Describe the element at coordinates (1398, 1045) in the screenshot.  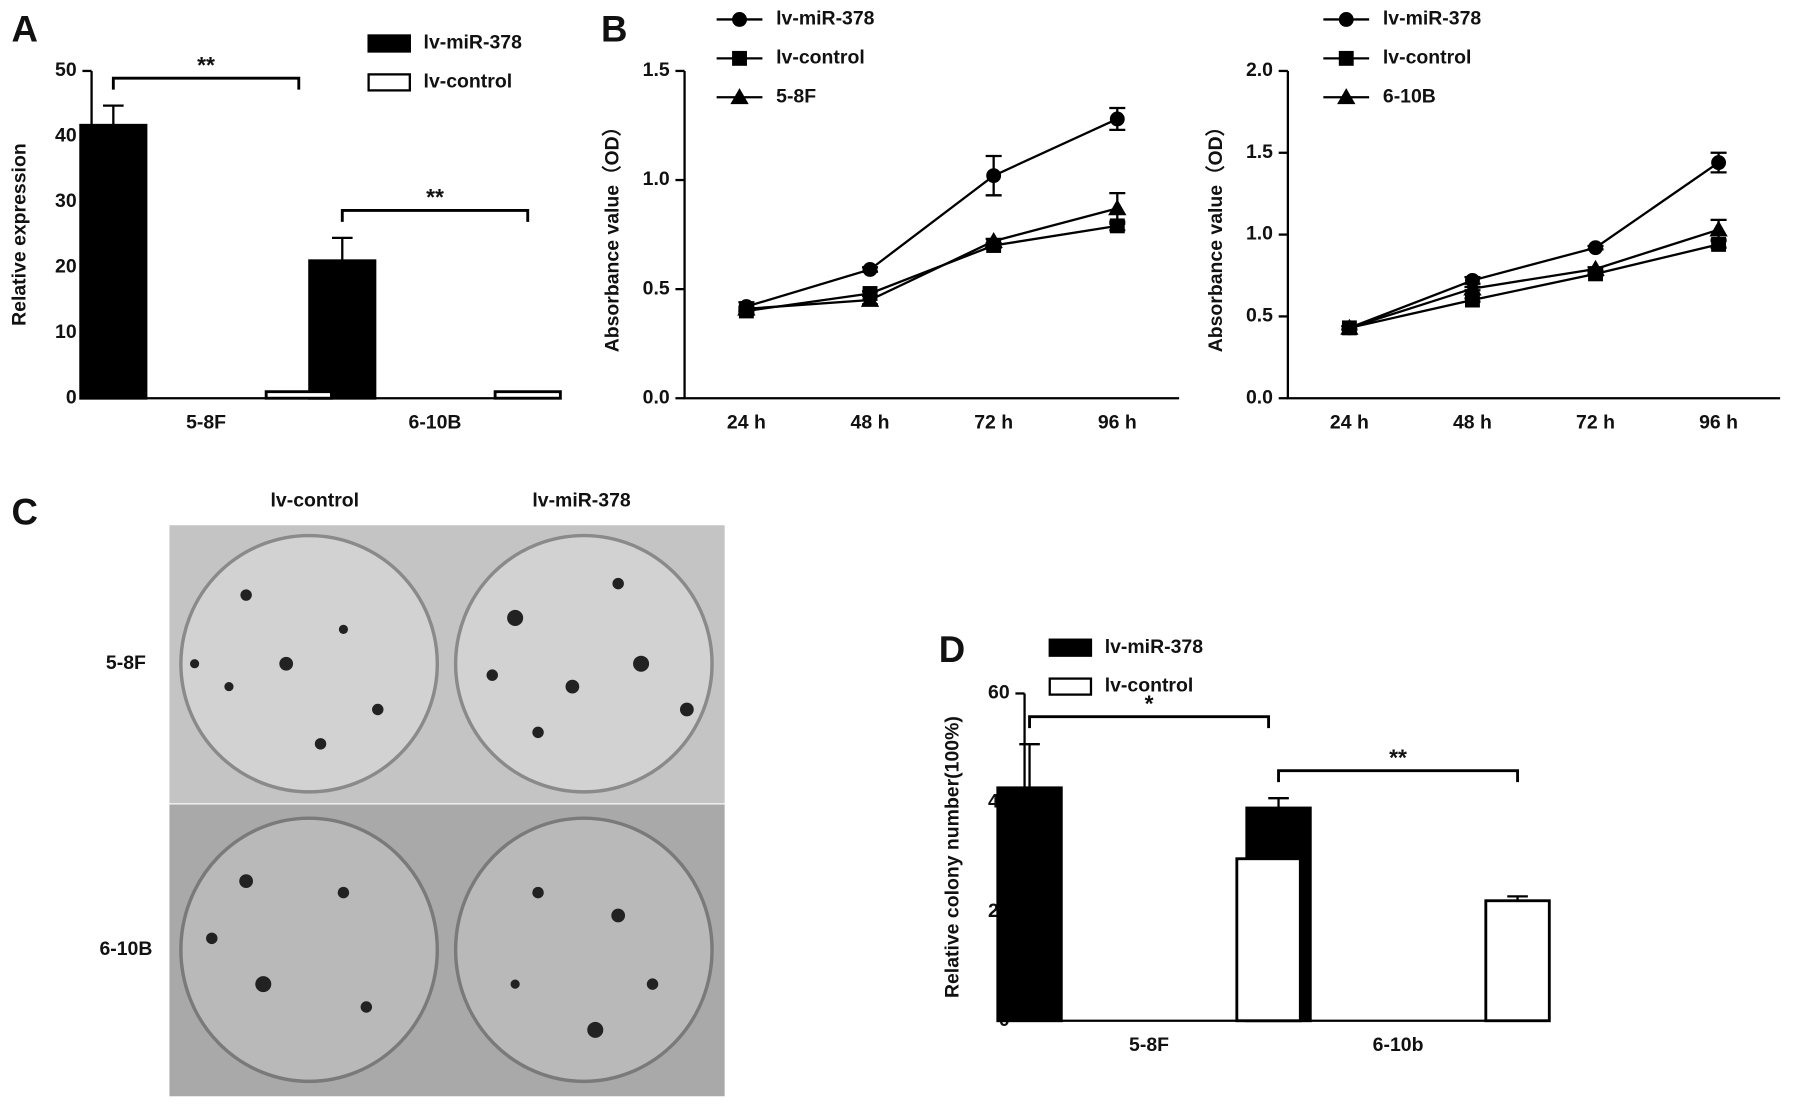
I see `x-tick-label: 6-10b` at that location.